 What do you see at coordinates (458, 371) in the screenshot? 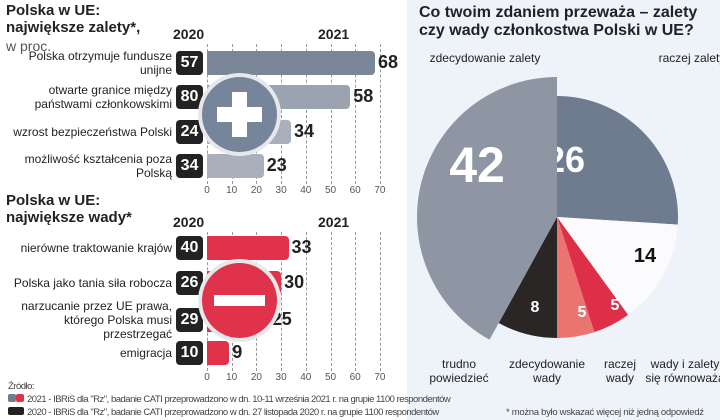
I see `pie-category-label: trudno powiedzieć` at bounding box center [458, 371].